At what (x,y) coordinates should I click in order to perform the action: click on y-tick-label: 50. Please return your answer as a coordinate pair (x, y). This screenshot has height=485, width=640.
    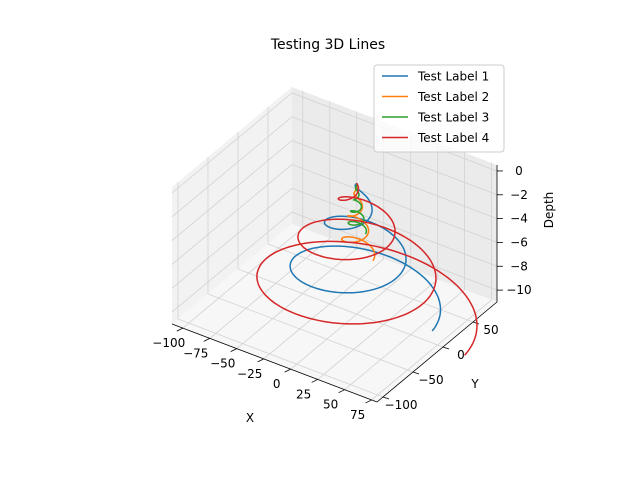
    Looking at the image, I should click on (490, 330).